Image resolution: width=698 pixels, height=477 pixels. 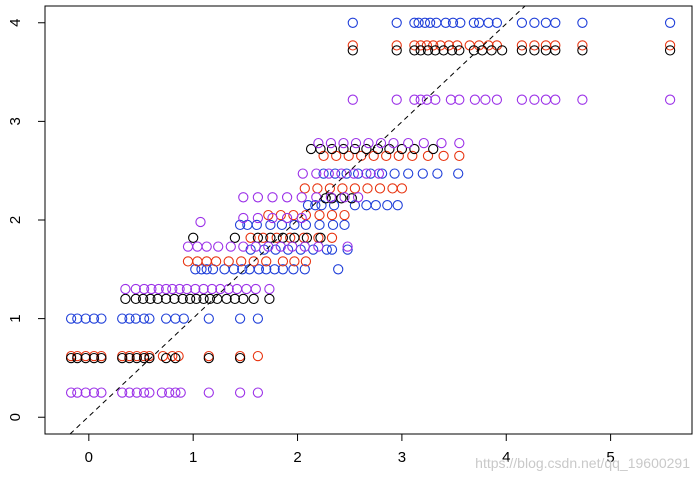 What do you see at coordinates (193, 457) in the screenshot?
I see `x-tick-label: 1` at bounding box center [193, 457].